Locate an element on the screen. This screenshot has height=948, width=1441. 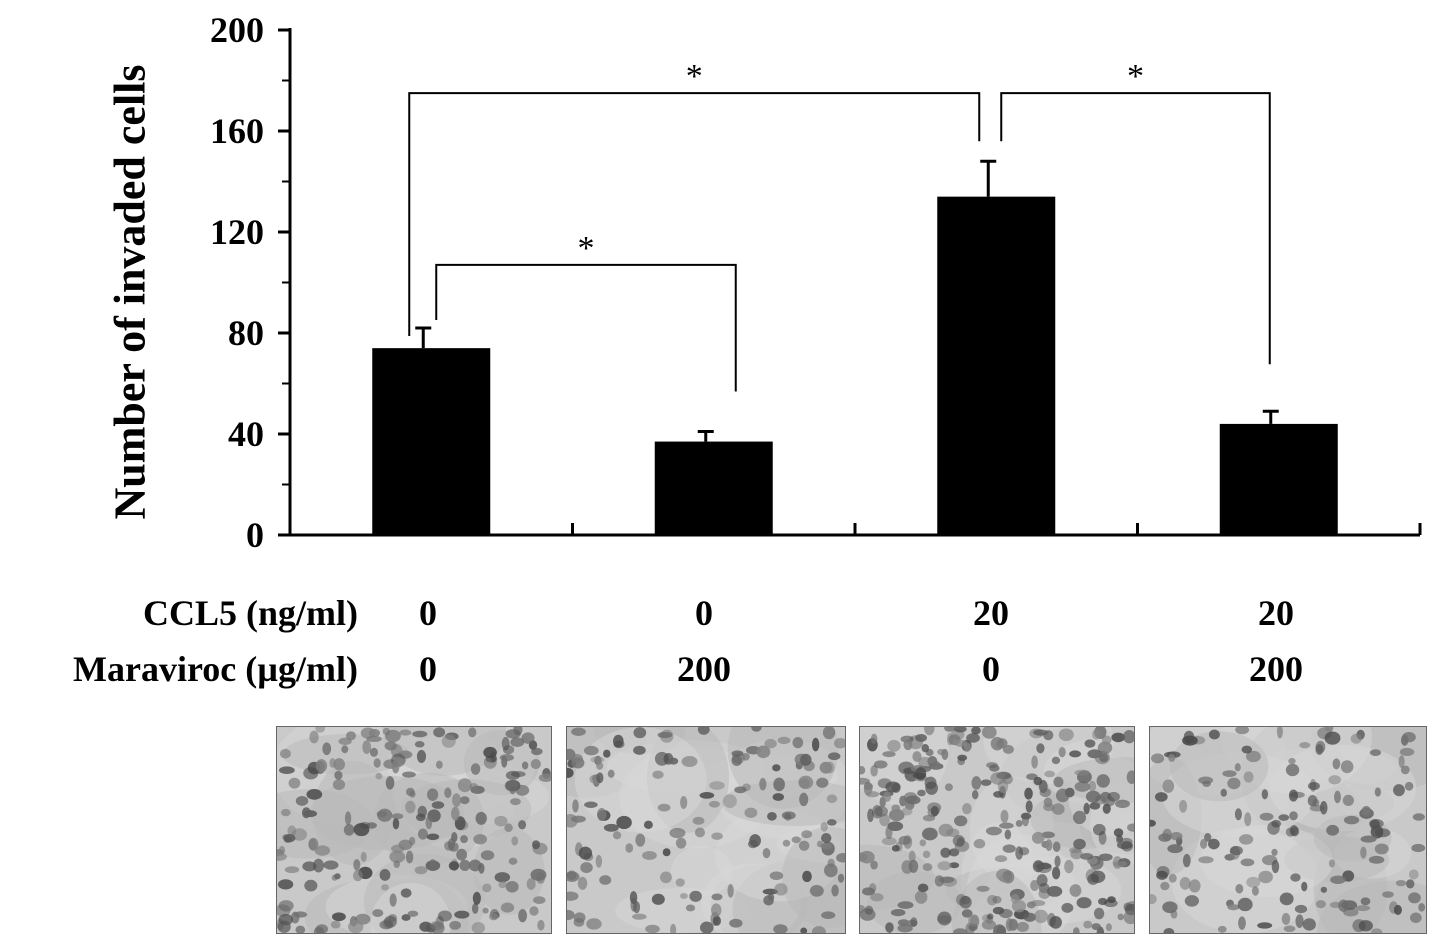
y-tick-label: 160 is located at coordinates (237, 131).